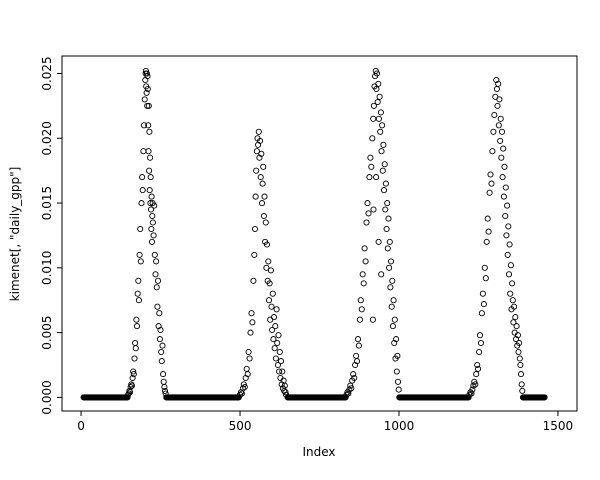 The height and width of the screenshot is (480, 600). Describe the element at coordinates (47, 332) in the screenshot. I see `svg-text: 0.005` at that location.